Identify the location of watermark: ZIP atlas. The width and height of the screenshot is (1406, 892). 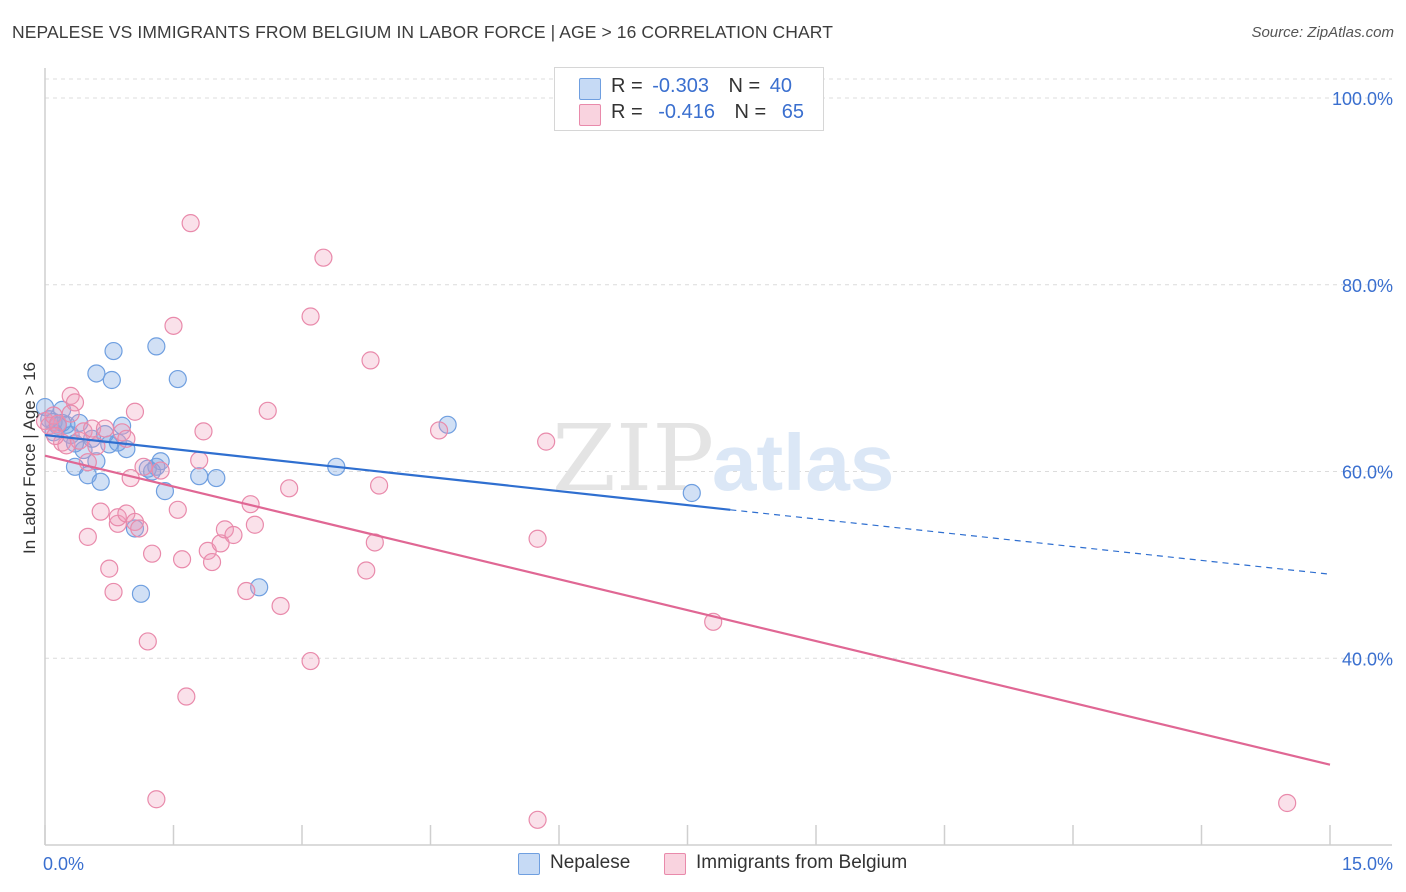
(723, 458).